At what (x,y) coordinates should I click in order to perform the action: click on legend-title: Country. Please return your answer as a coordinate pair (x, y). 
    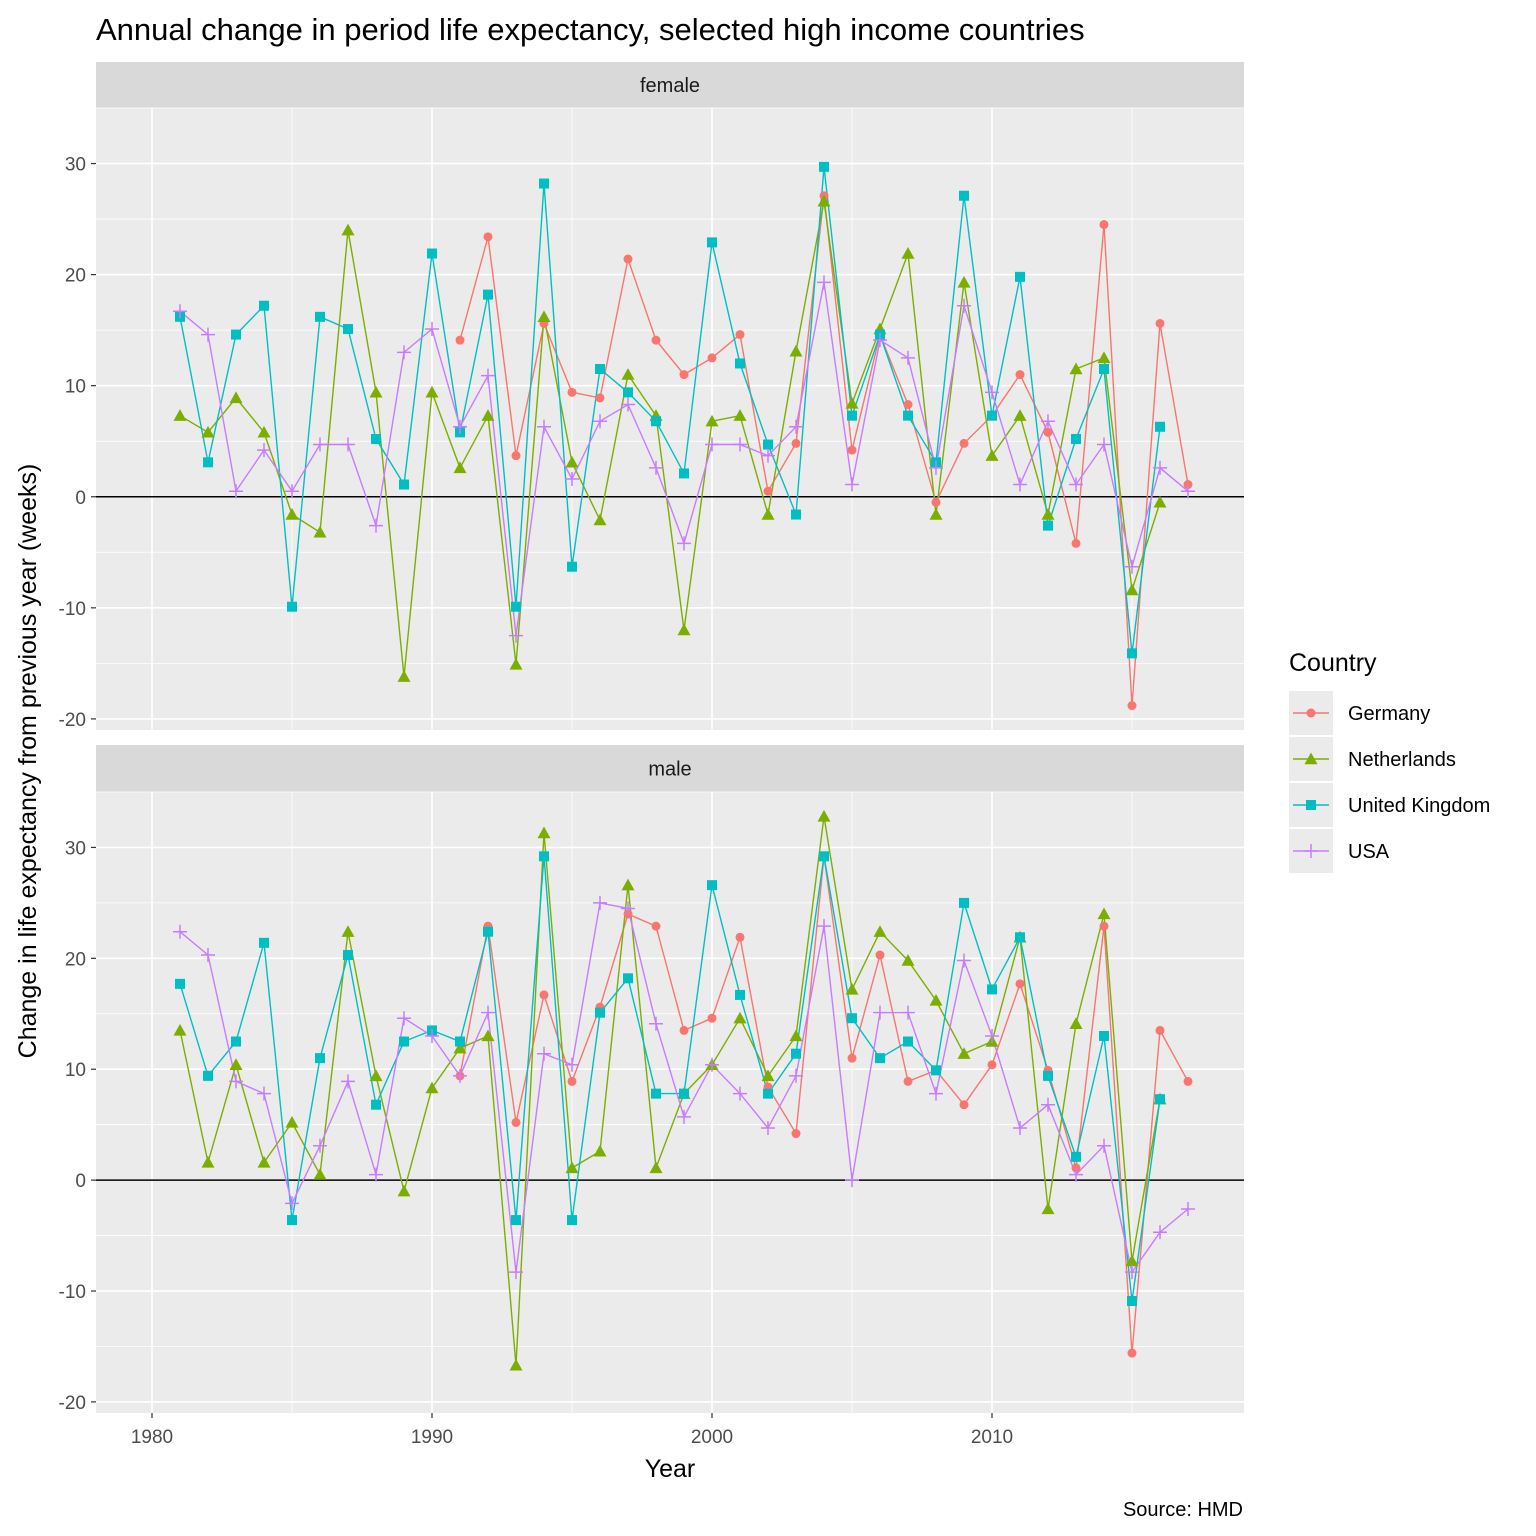
    Looking at the image, I should click on (1333, 663).